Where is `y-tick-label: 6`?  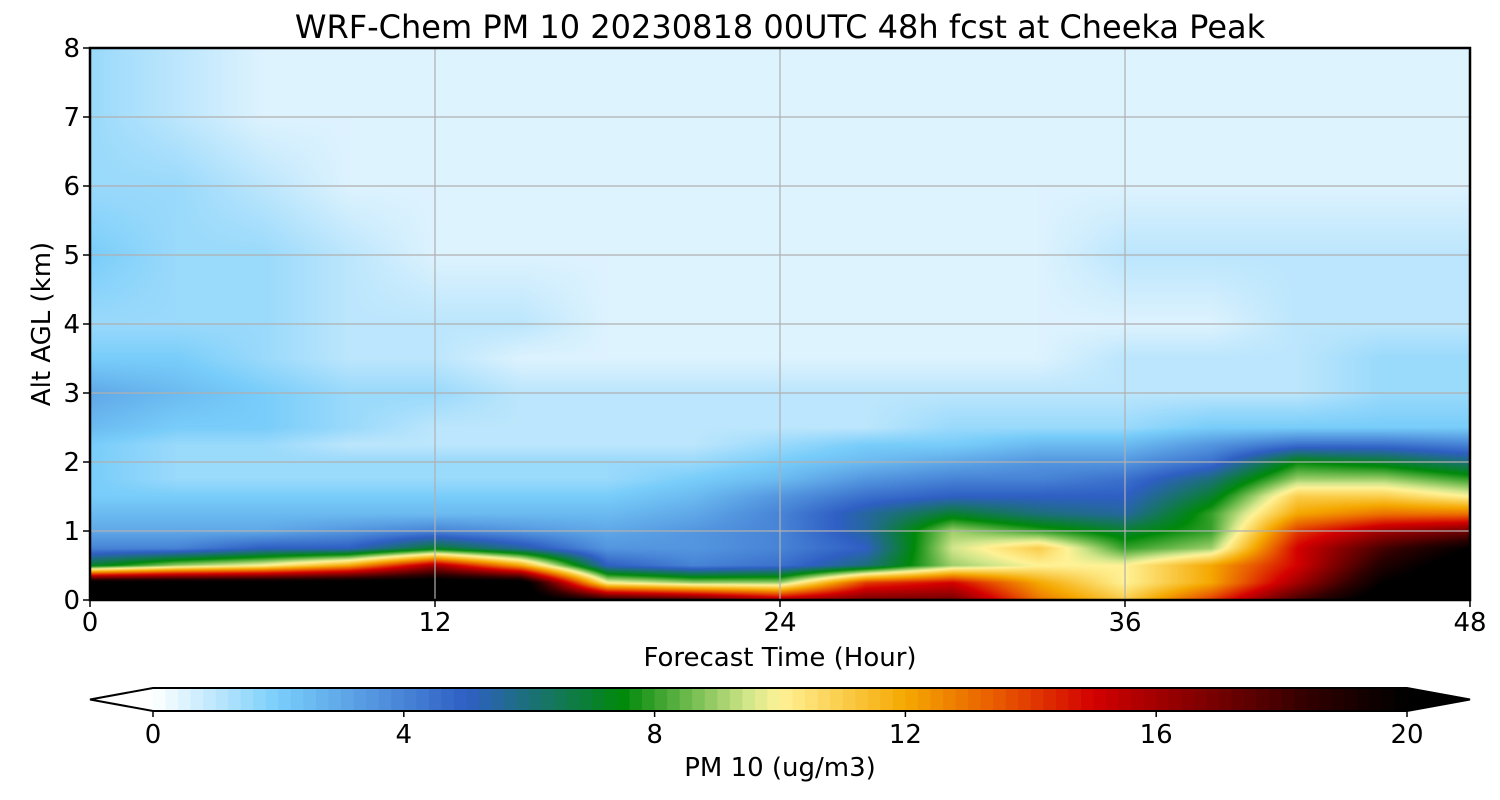
y-tick-label: 6 is located at coordinates (71, 187).